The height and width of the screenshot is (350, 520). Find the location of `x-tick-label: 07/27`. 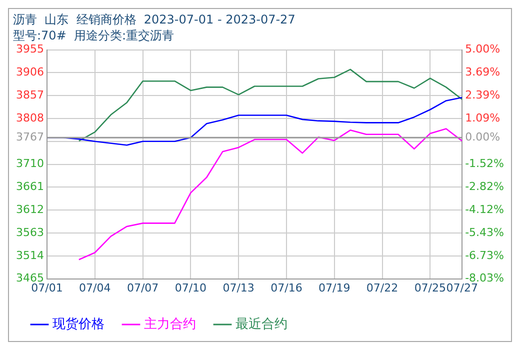

x-tick-label: 07/27 is located at coordinates (462, 287).